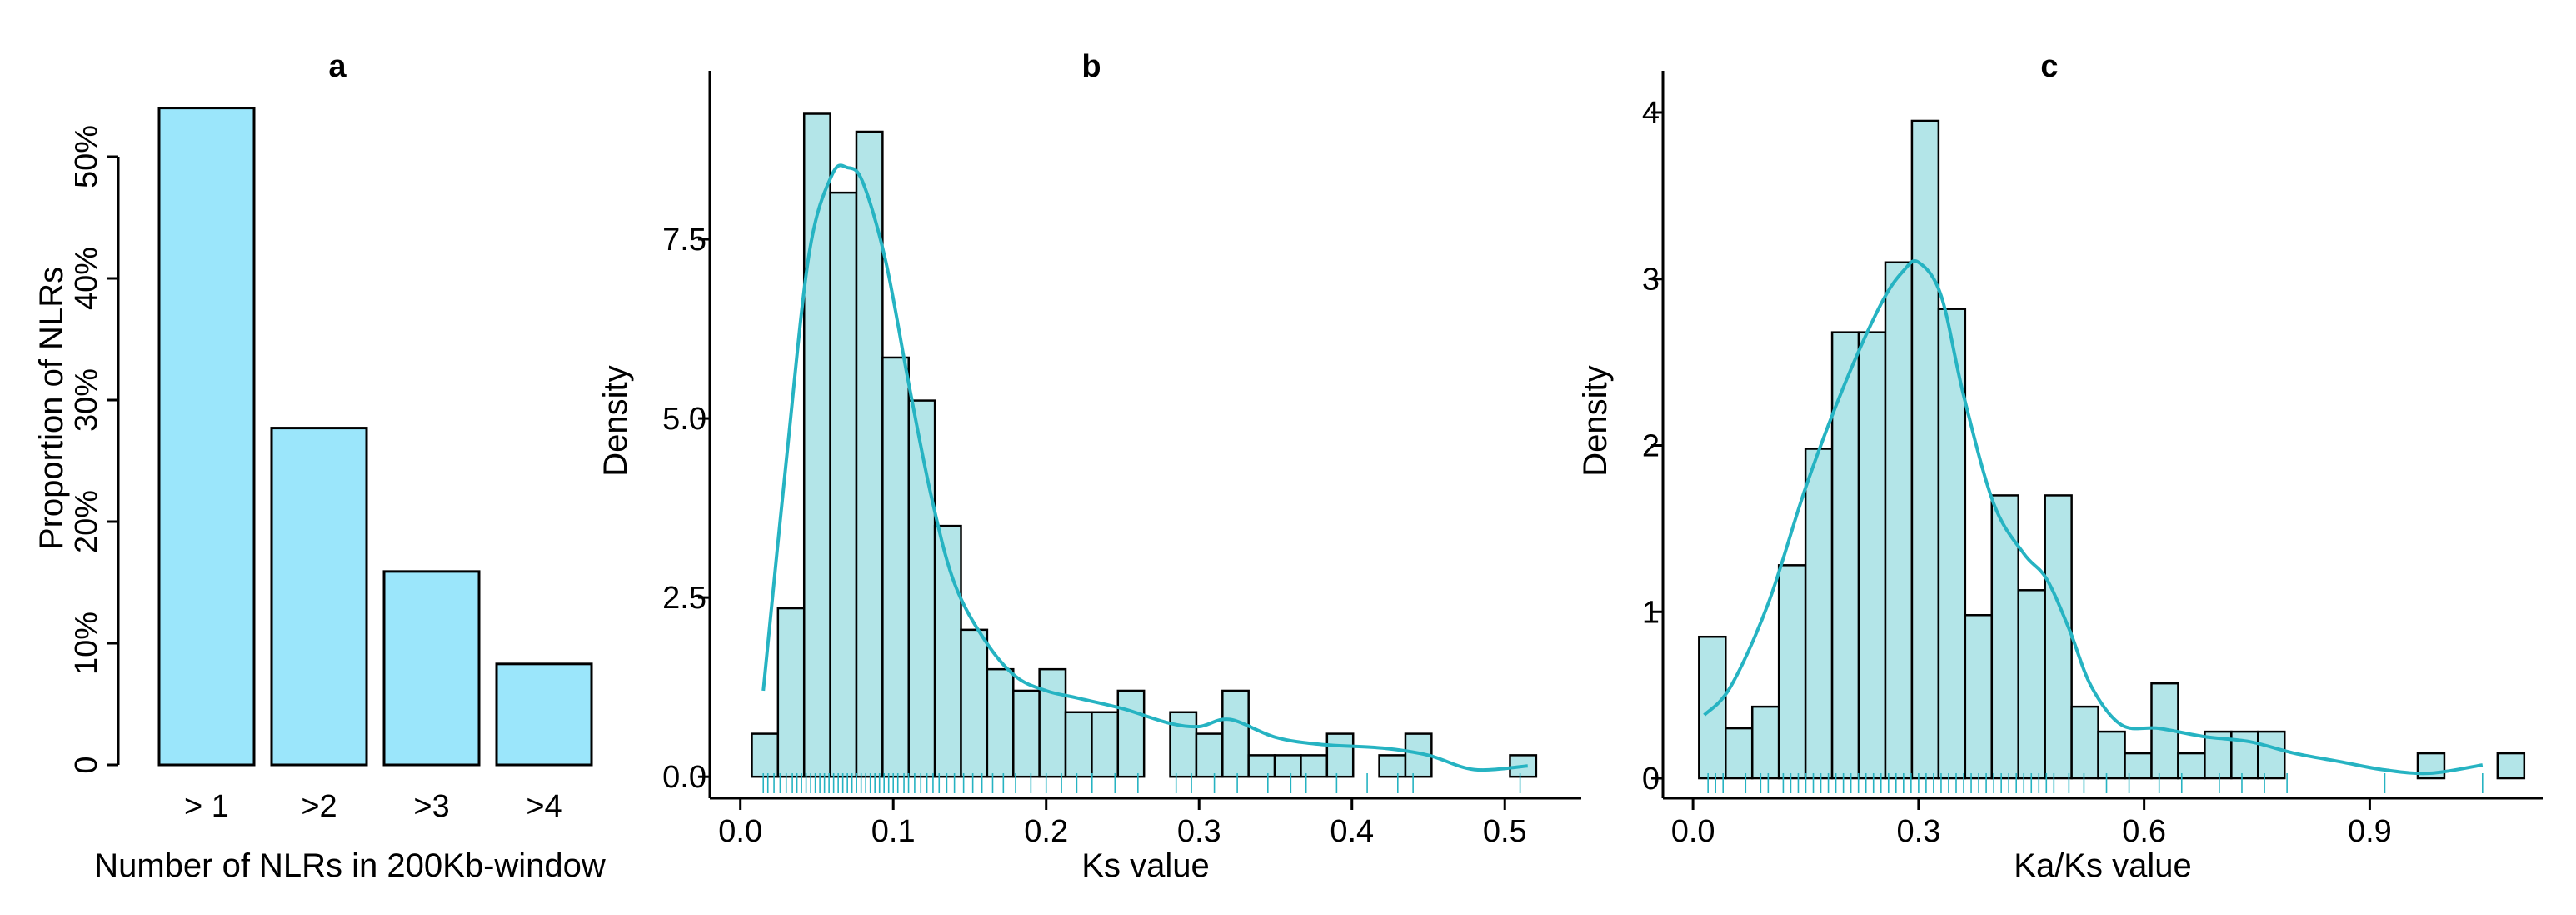  What do you see at coordinates (893, 831) in the screenshot?
I see `x-tick-label: 0.1` at bounding box center [893, 831].